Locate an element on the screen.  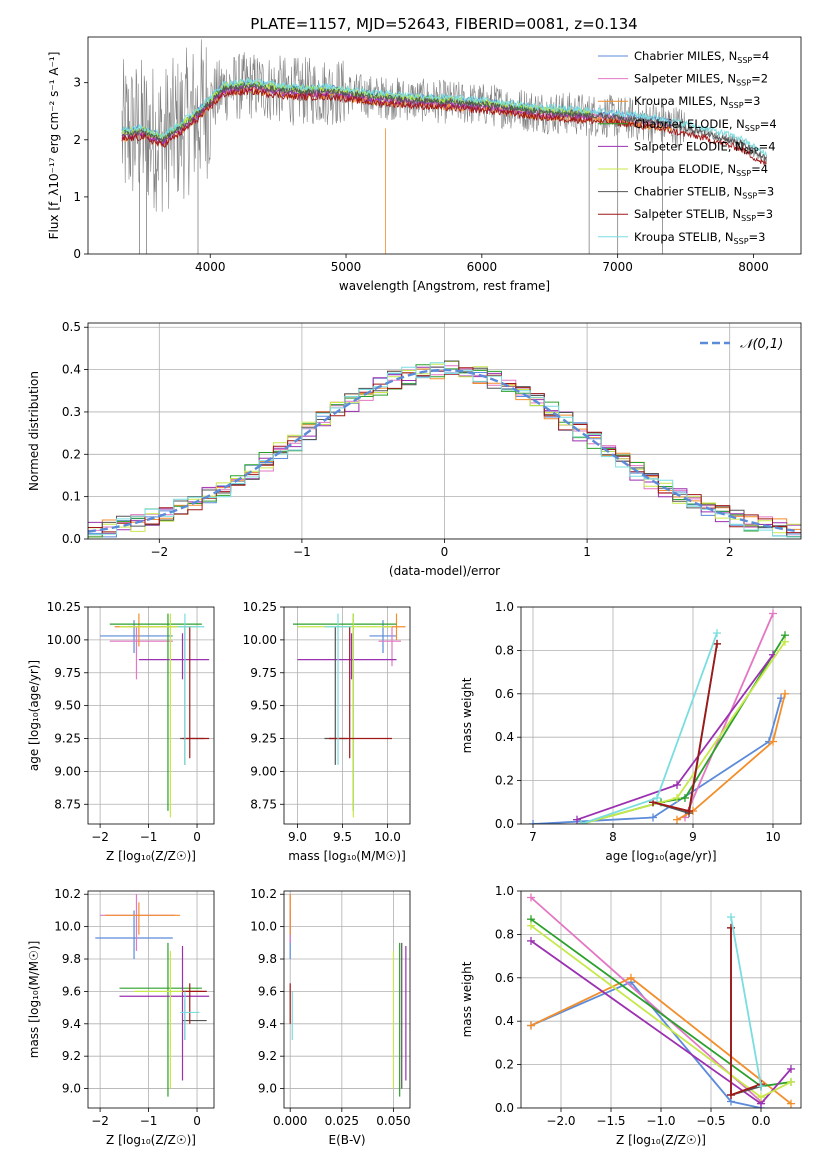
mass-vs-Z-xtick-label: 0 is located at coordinates (197, 1121).